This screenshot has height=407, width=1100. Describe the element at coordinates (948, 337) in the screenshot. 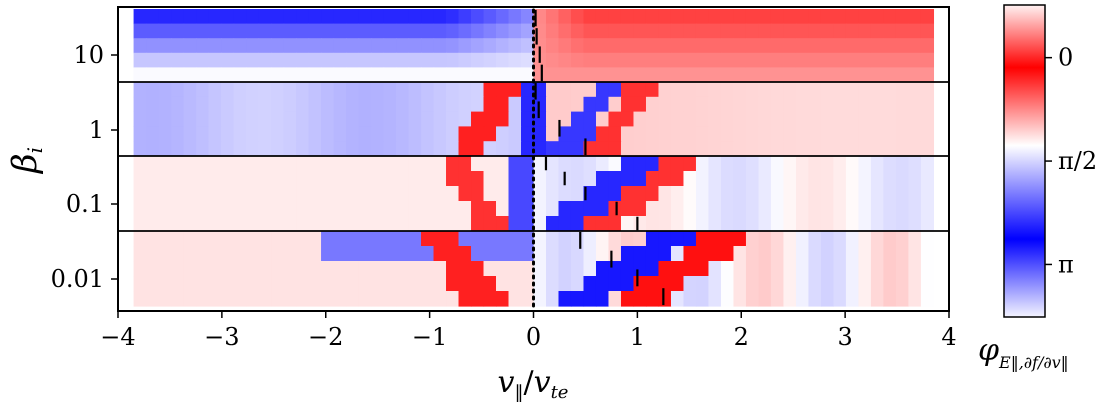

I see `x-tick-label: 4` at that location.